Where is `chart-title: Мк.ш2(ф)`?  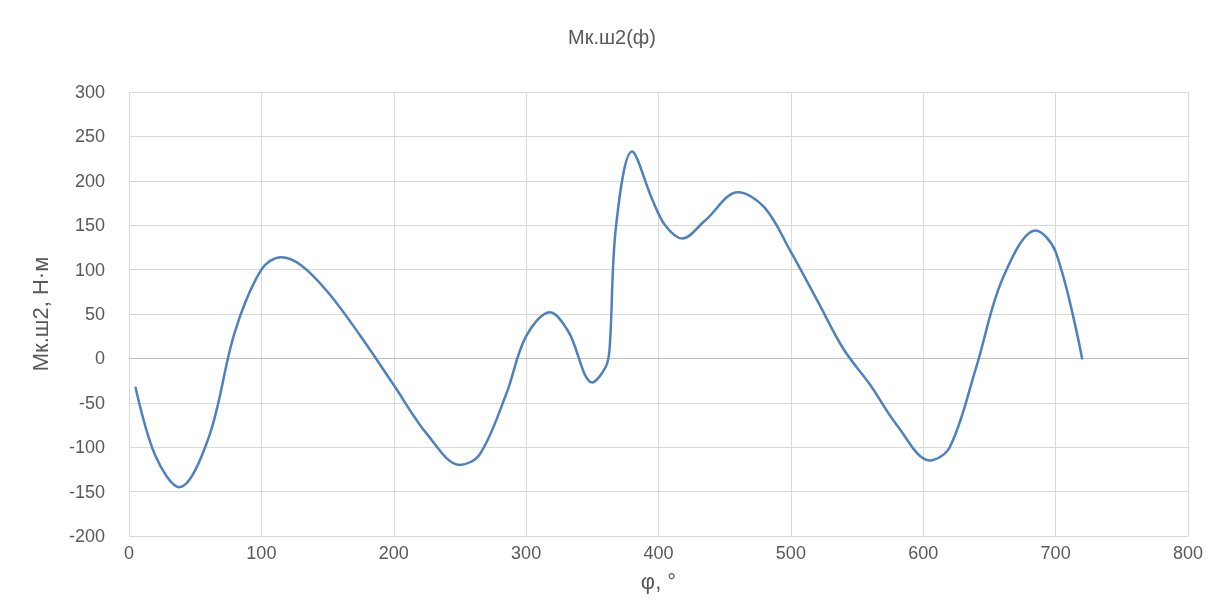
chart-title: Мк.ш2(ф) is located at coordinates (612, 37).